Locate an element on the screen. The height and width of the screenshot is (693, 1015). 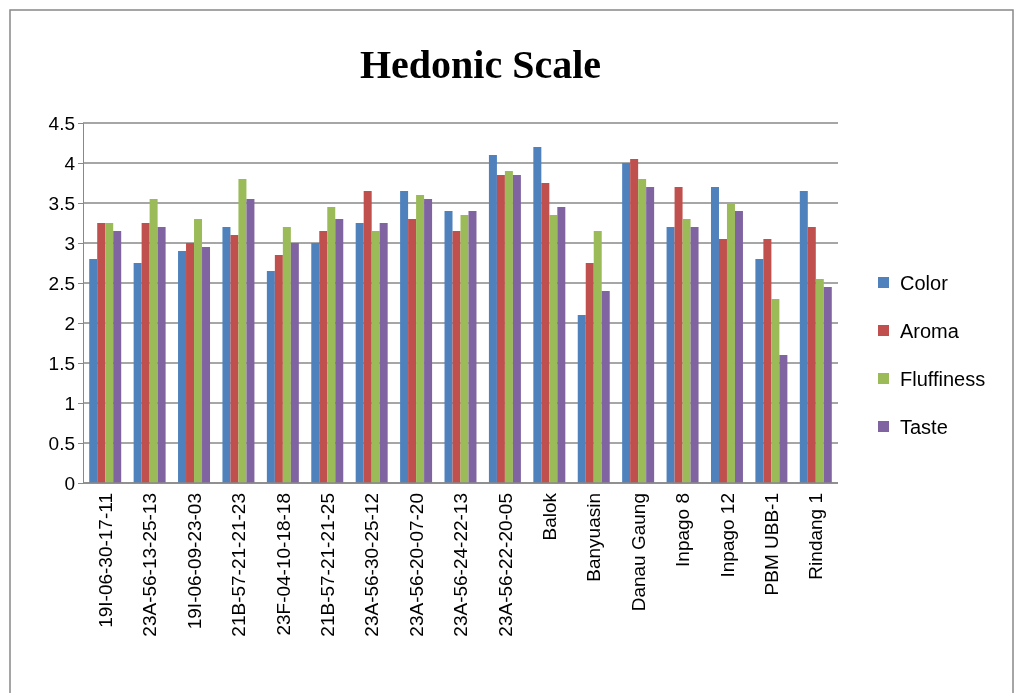
x-tick-label: 23F-04-10-18-18 is located at coordinates (283, 564).